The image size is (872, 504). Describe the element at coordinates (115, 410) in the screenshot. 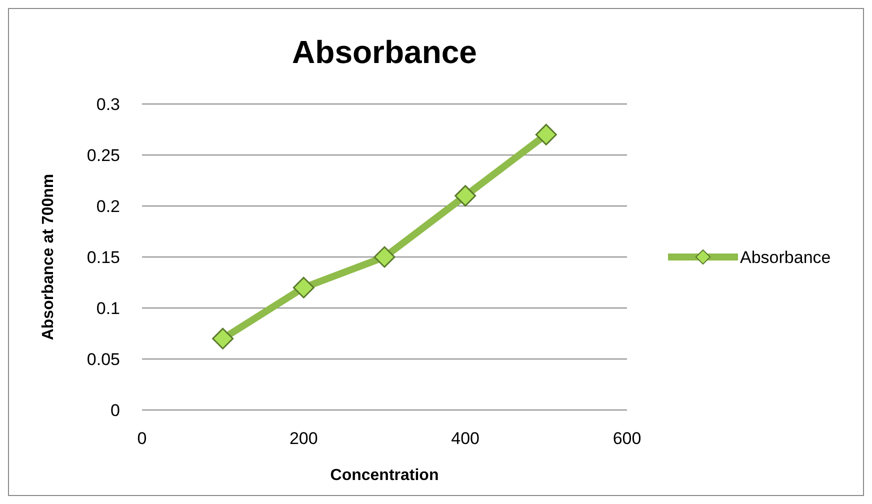

I see `y-tick-label: 0` at that location.